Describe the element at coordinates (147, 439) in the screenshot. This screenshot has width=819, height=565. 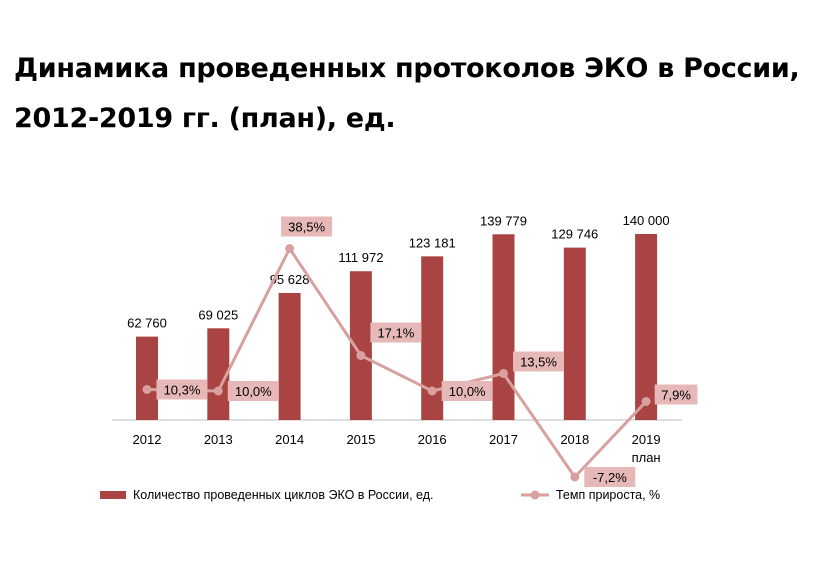
I see `x-tick-label: 2012` at that location.